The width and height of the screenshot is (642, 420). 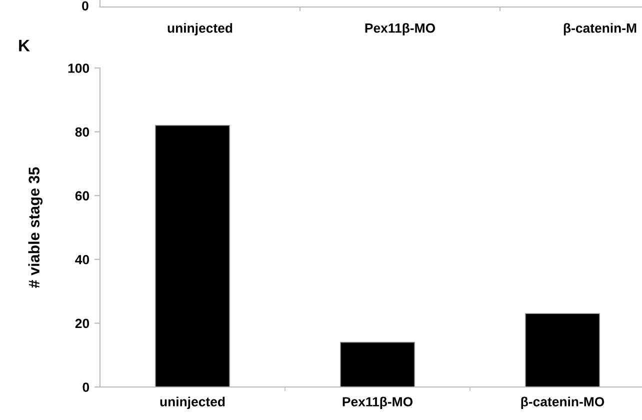 I want to click on text: K, so click(x=24, y=46).